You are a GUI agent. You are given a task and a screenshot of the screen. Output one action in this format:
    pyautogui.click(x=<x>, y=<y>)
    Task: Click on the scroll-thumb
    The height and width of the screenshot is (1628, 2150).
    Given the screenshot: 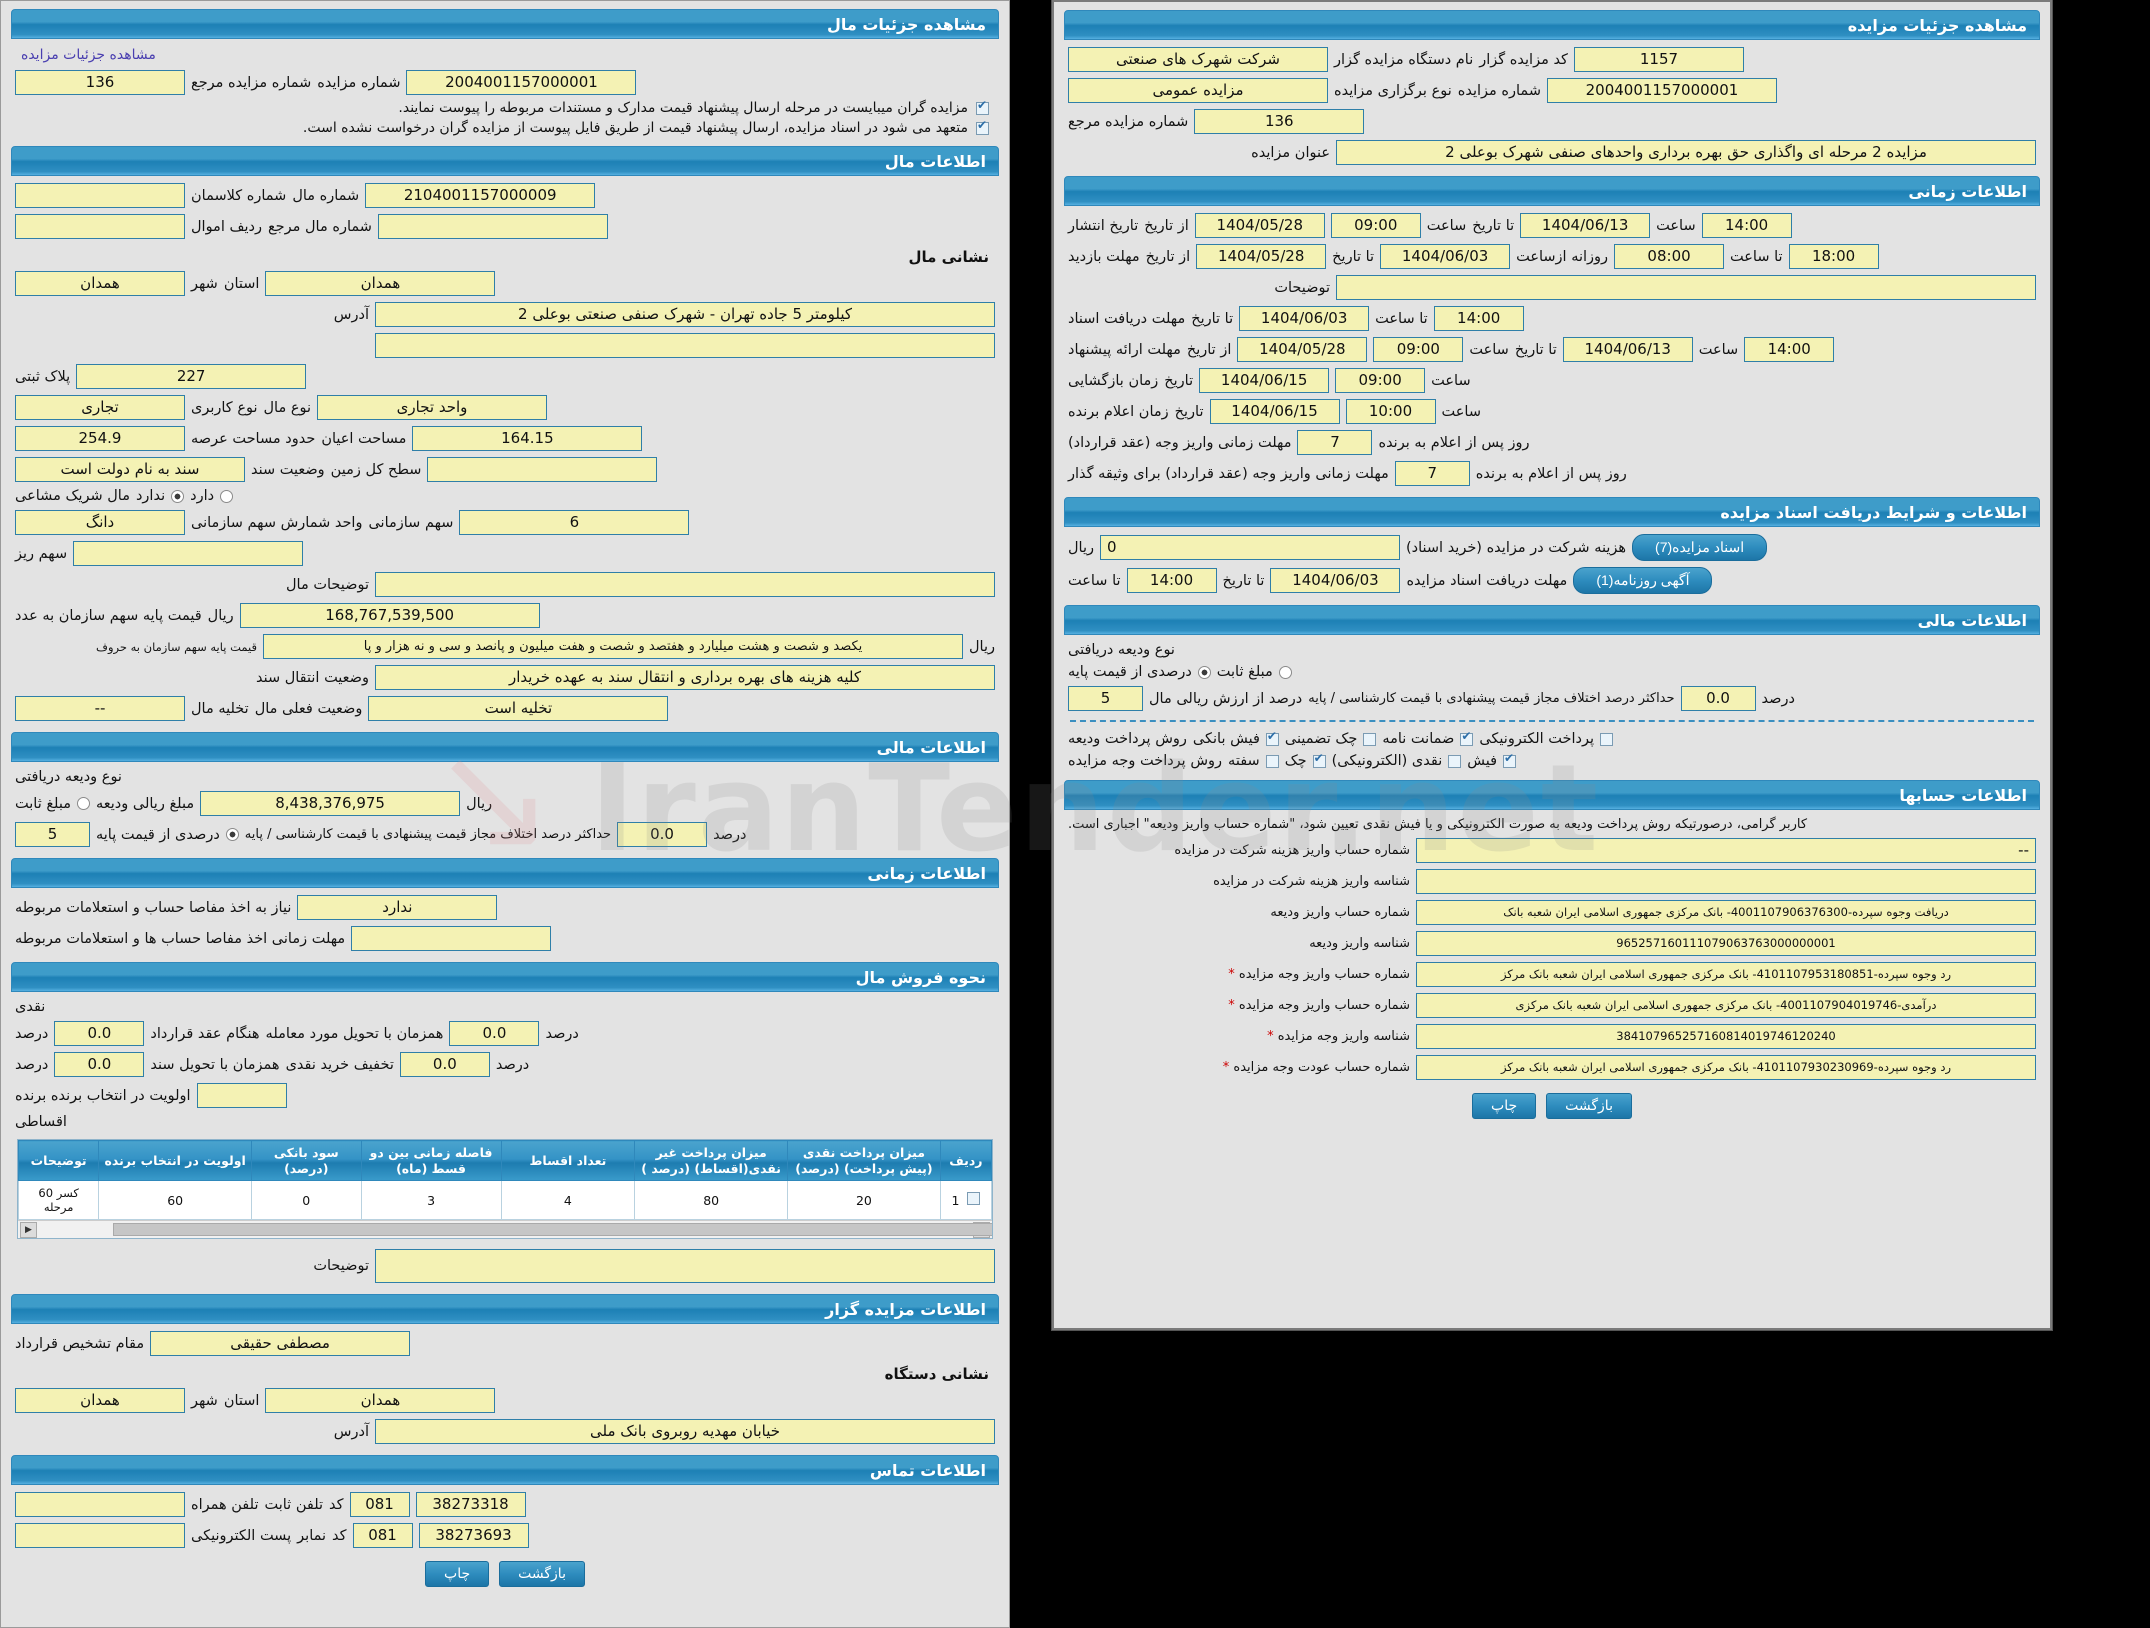 What is the action you would take?
    pyautogui.click(x=552, y=1230)
    